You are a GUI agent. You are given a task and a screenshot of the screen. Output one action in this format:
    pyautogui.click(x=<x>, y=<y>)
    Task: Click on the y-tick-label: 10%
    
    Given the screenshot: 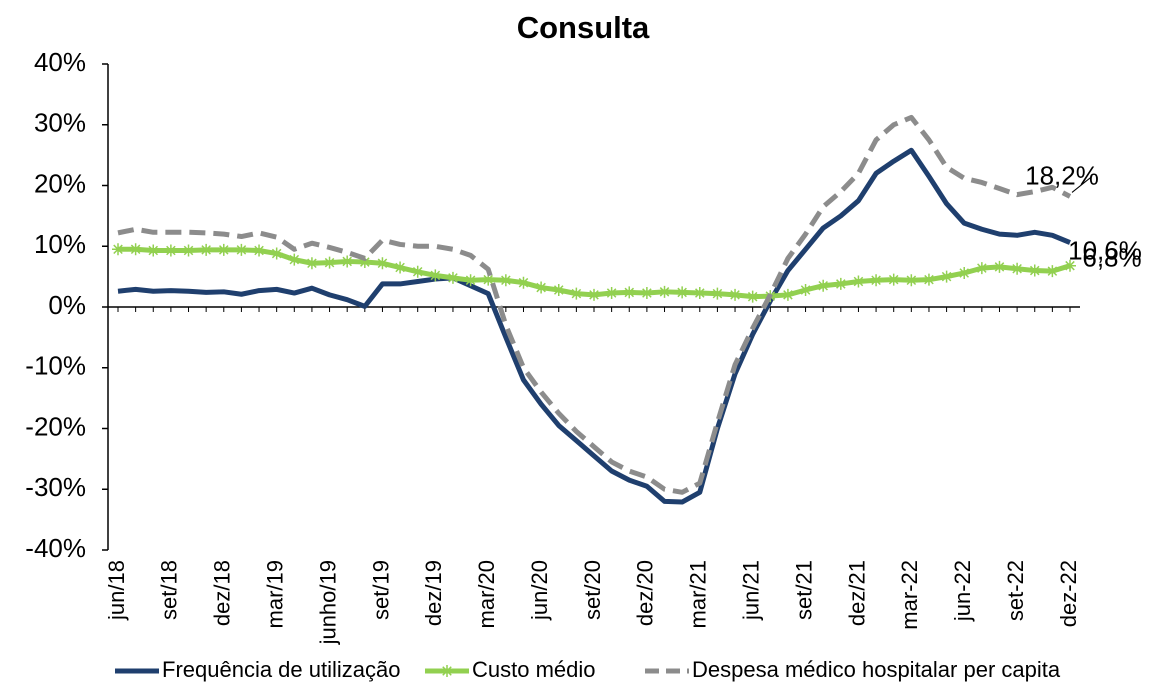 What is the action you would take?
    pyautogui.click(x=60, y=244)
    